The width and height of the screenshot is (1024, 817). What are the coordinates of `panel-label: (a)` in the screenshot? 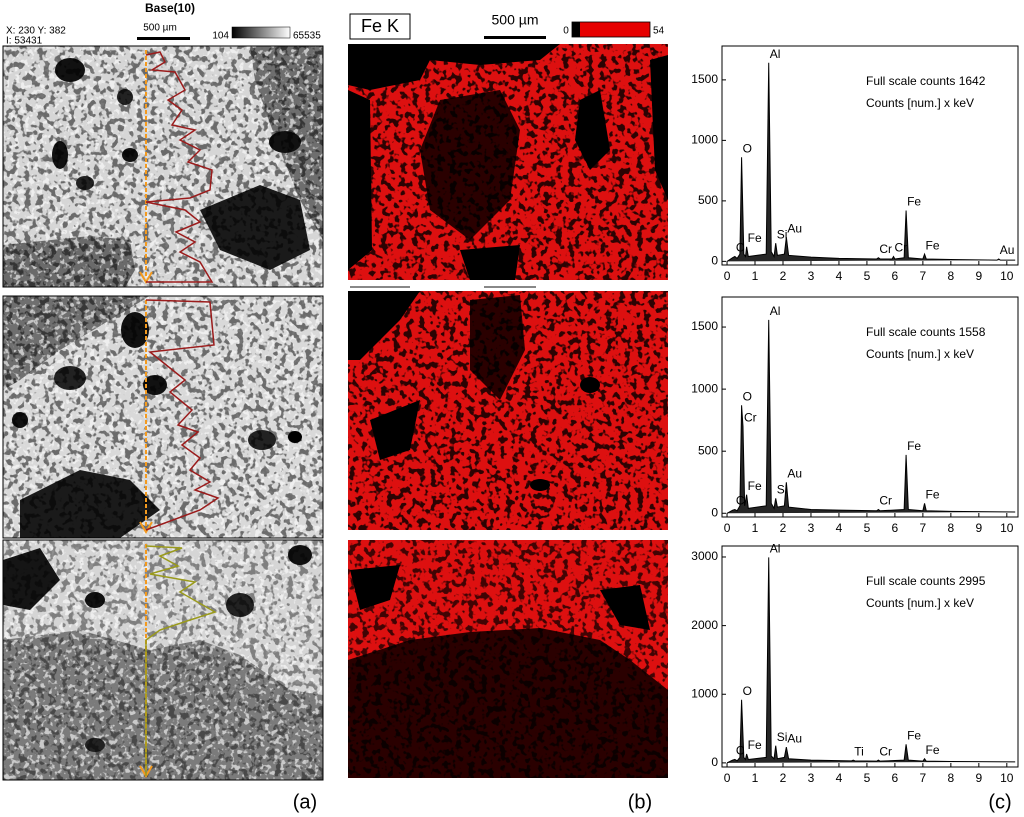 It's located at (305, 802).